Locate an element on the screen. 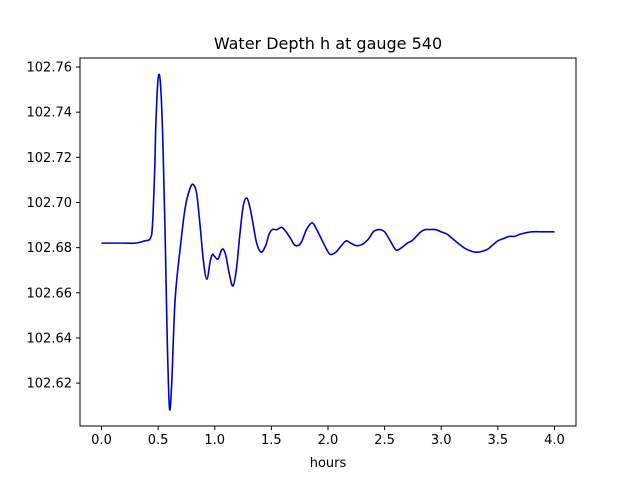 The image size is (640, 480). x-tick-label: 0.5 is located at coordinates (158, 440).